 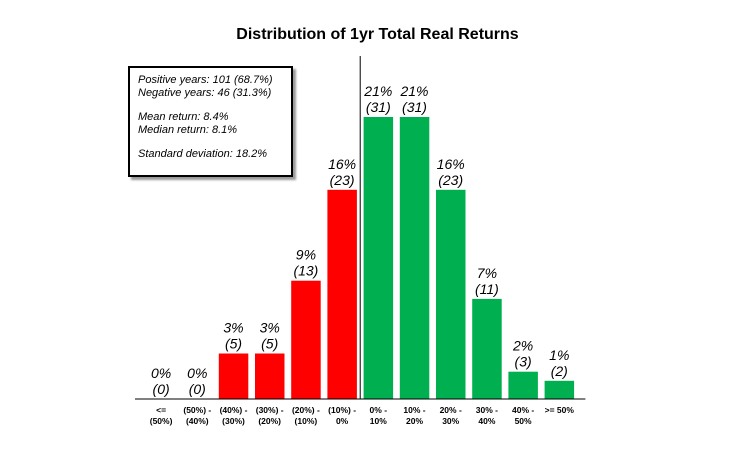 I want to click on value-label-9-1: (11), so click(x=487, y=289).